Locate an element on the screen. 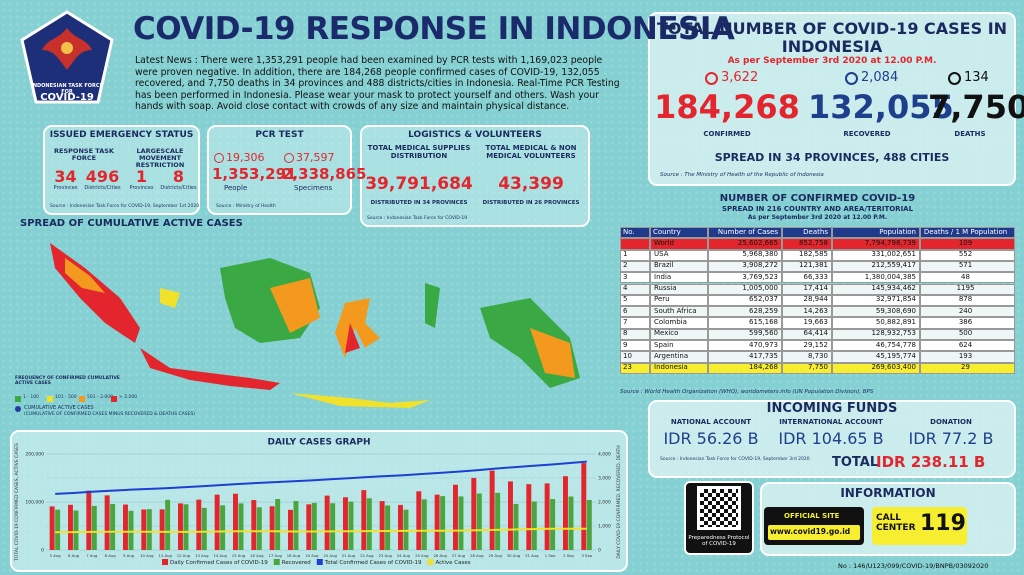 Image resolution: width=1024 pixels, height=575 pixels. cell-text: Number of Cases is located at coordinates (747, 231).